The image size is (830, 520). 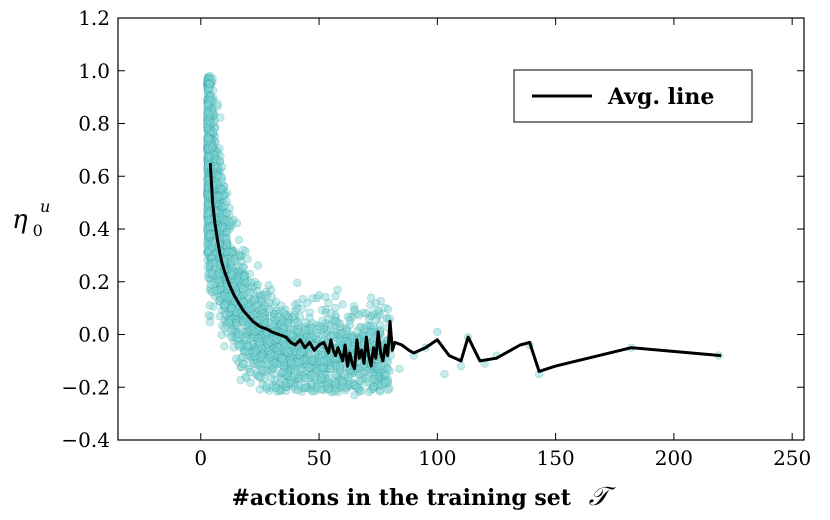 What do you see at coordinates (31, 218) in the screenshot?
I see `y-axis-title: η 0 u` at bounding box center [31, 218].